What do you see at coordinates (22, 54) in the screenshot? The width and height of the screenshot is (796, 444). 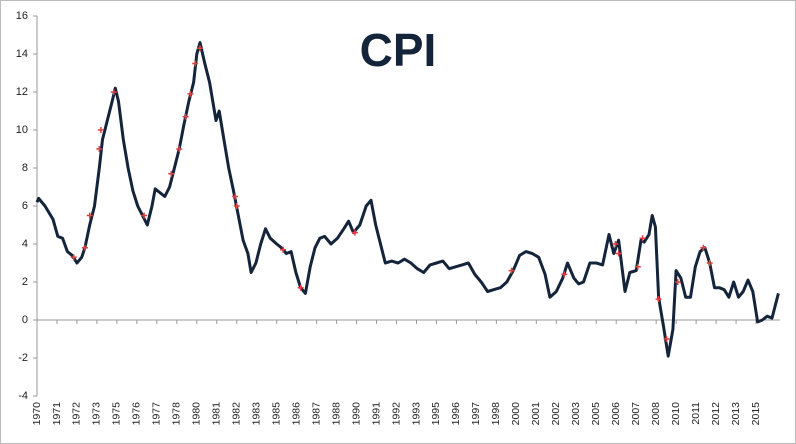 I see `y-tick-label: 14` at bounding box center [22, 54].